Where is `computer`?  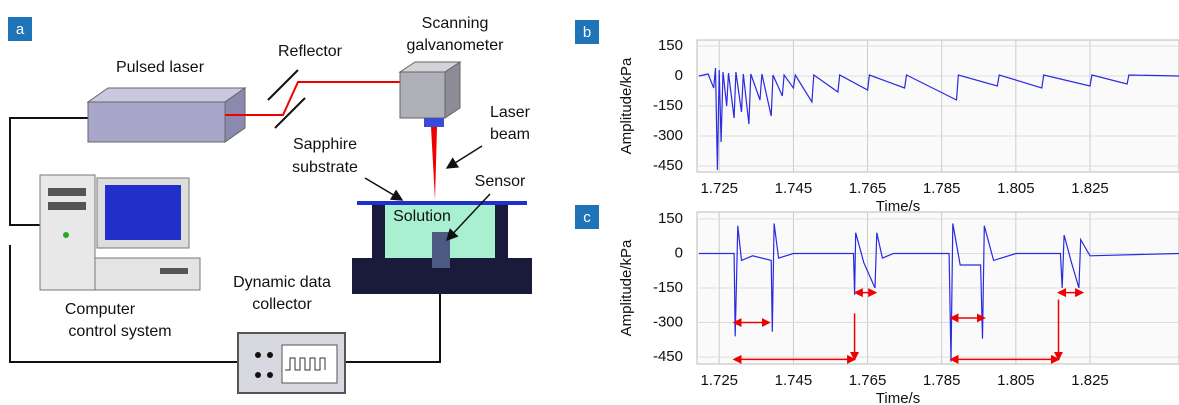 computer is located at coordinates (120, 232).